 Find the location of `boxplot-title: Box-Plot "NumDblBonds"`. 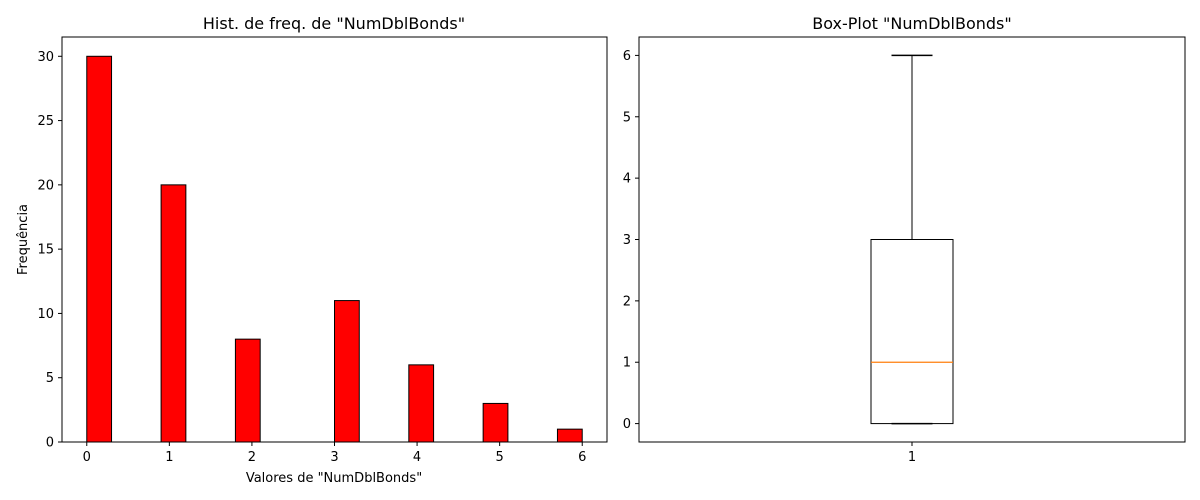

boxplot-title: Box-Plot "NumDblBonds" is located at coordinates (912, 23).